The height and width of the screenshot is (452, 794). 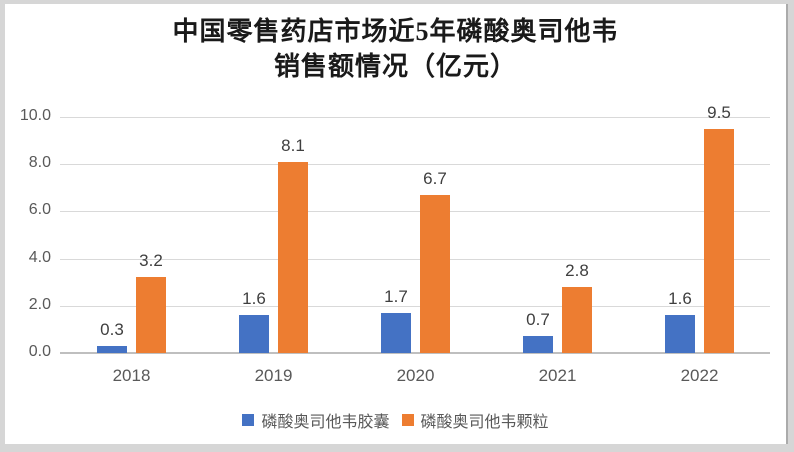 I want to click on data-label: 3.2, so click(x=151, y=260).